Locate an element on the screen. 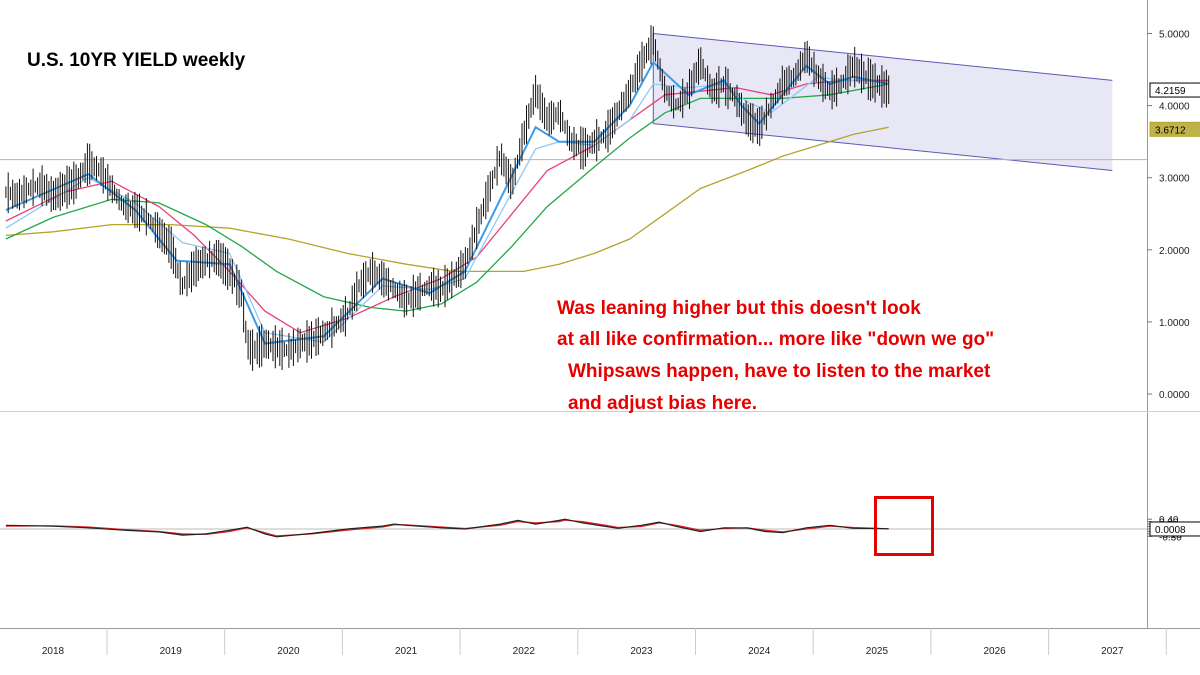 The height and width of the screenshot is (675, 1200). channel-upper-line is located at coordinates (883, 57).